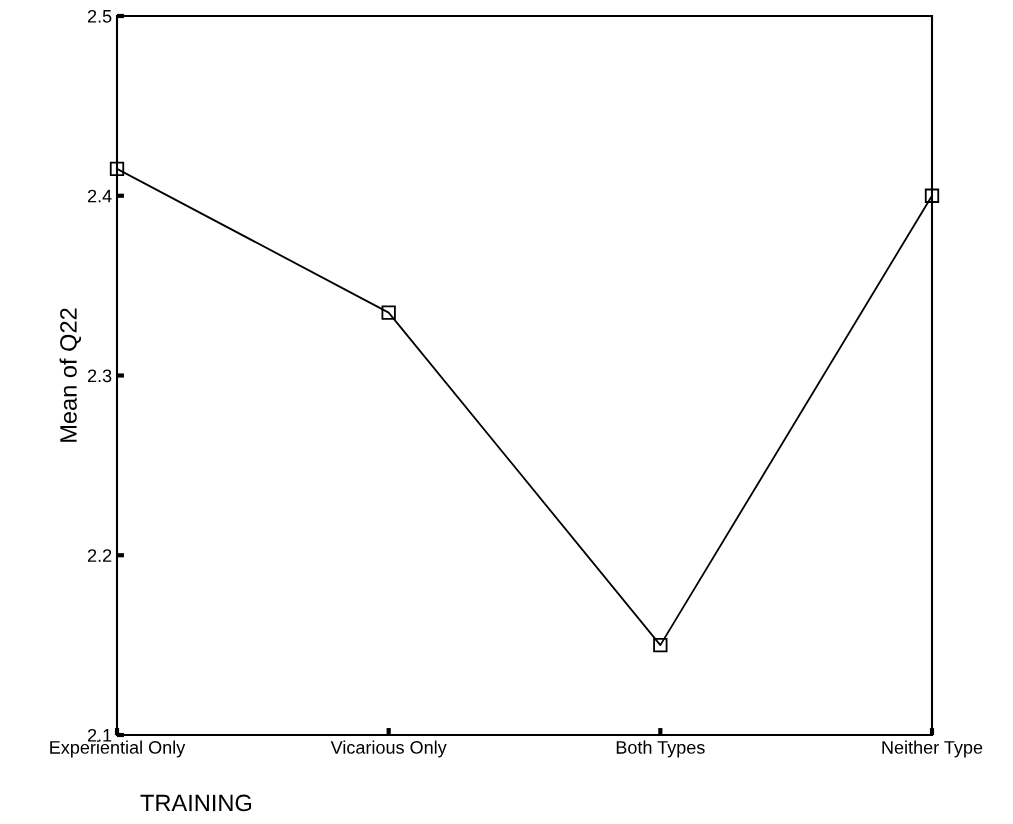 The image size is (1013, 824). Describe the element at coordinates (118, 749) in the screenshot. I see `x-tick-label: Experiential Only` at that location.